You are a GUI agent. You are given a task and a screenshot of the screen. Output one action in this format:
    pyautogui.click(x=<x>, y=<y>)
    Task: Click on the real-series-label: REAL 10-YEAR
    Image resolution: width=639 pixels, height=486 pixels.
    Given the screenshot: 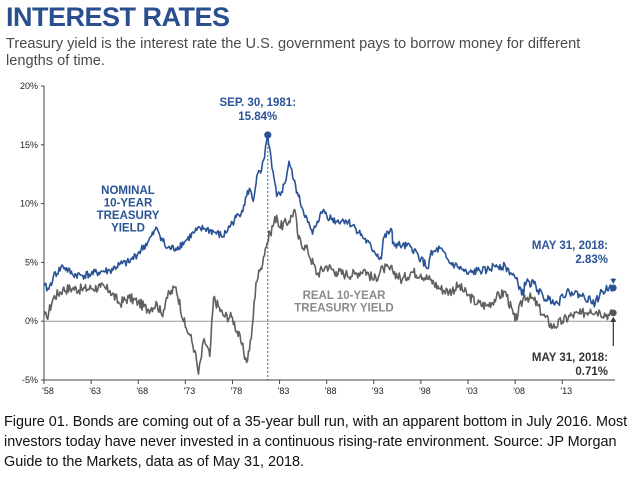 What is the action you would take?
    pyautogui.click(x=345, y=296)
    